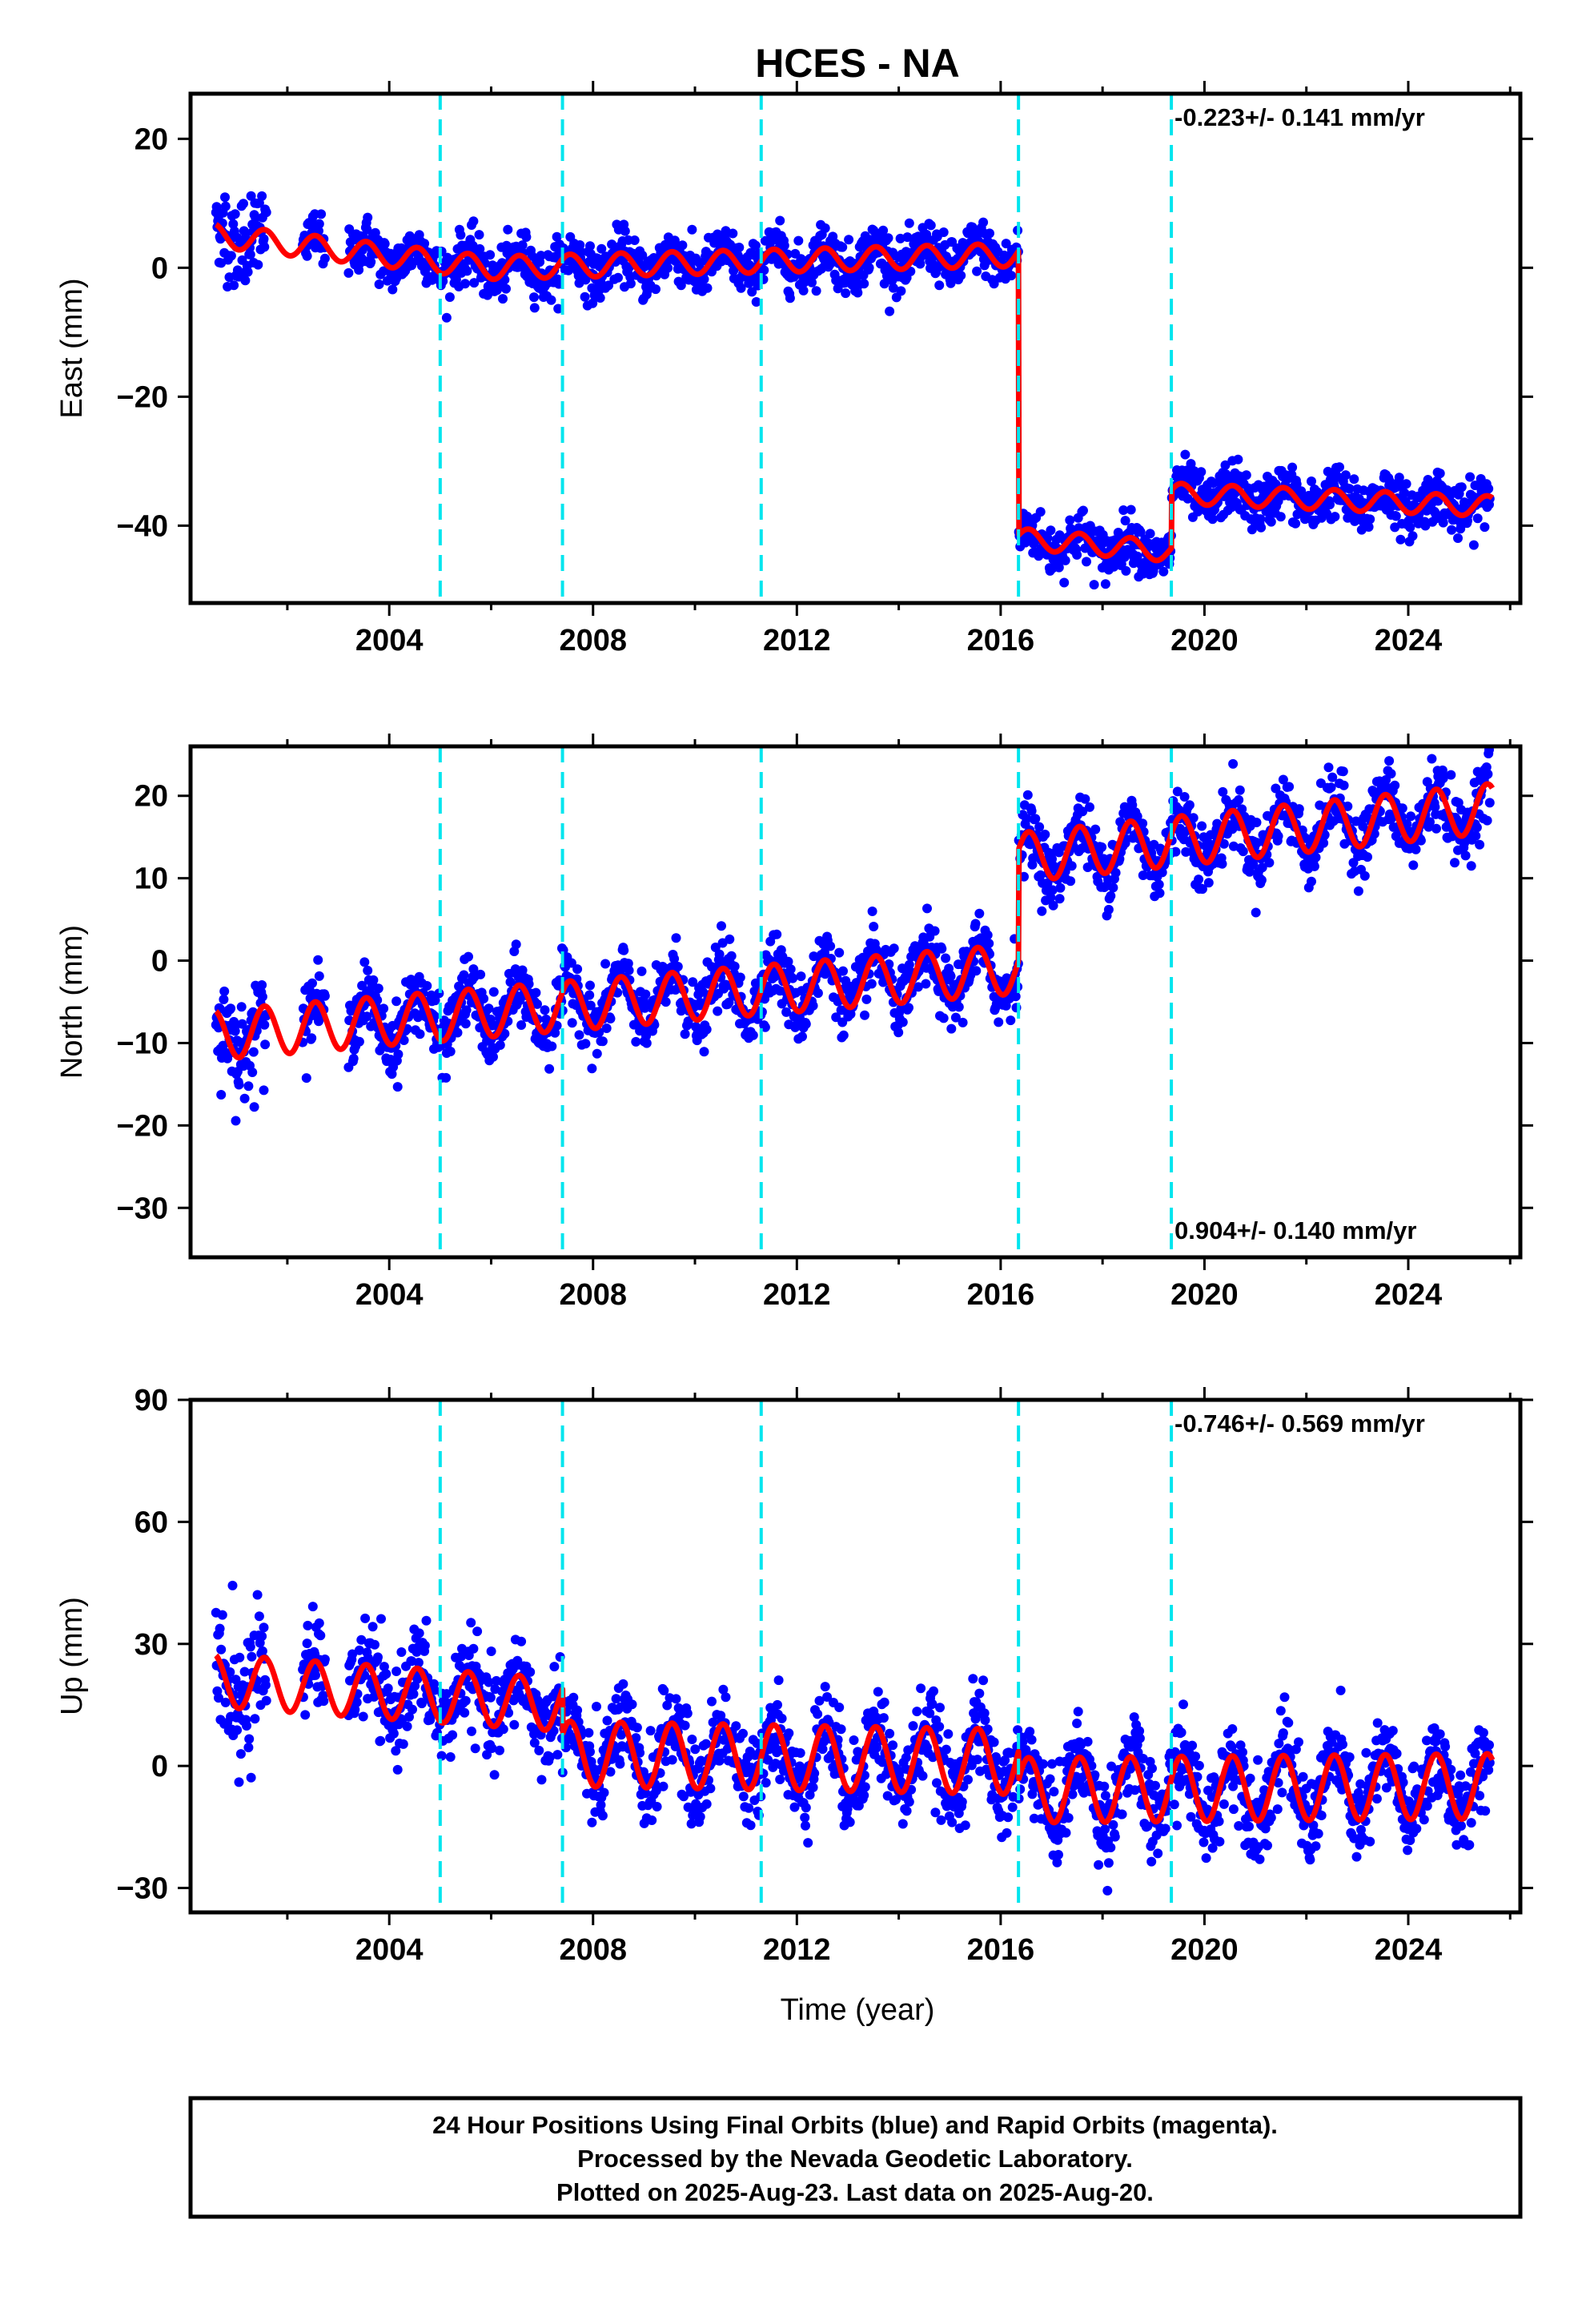 The image size is (1582, 2324). I want to click on east-x-tick-label: 2004, so click(390, 640).